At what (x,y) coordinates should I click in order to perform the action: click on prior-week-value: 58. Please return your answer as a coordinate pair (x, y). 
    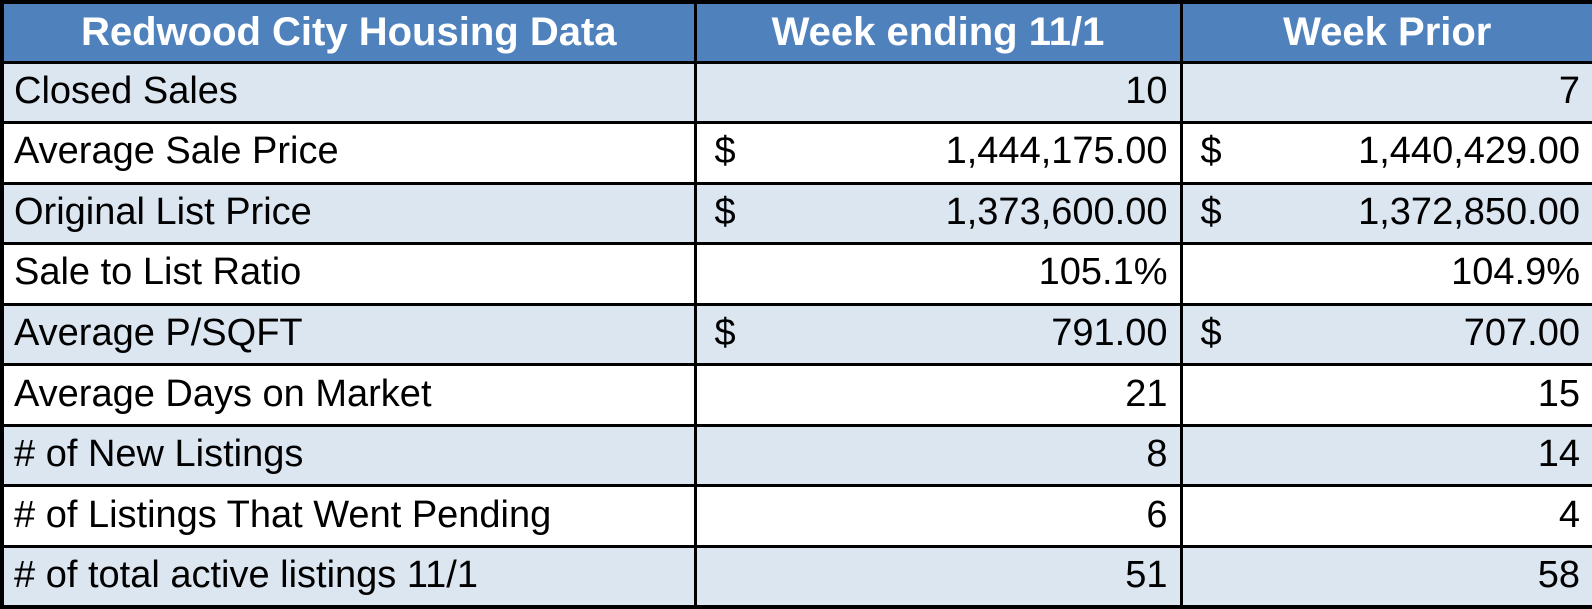
    Looking at the image, I should click on (1558, 574).